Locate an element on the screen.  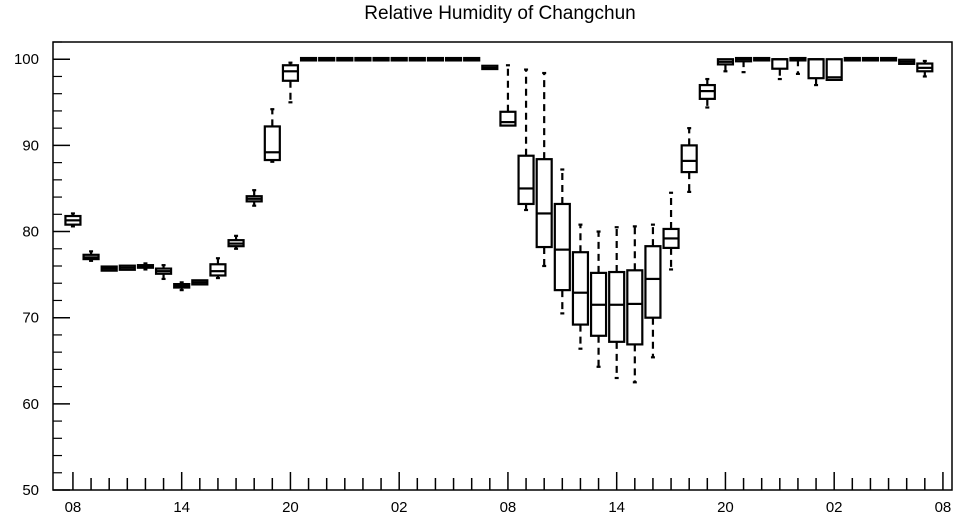
y-tick-label: 60 is located at coordinates (30, 404).